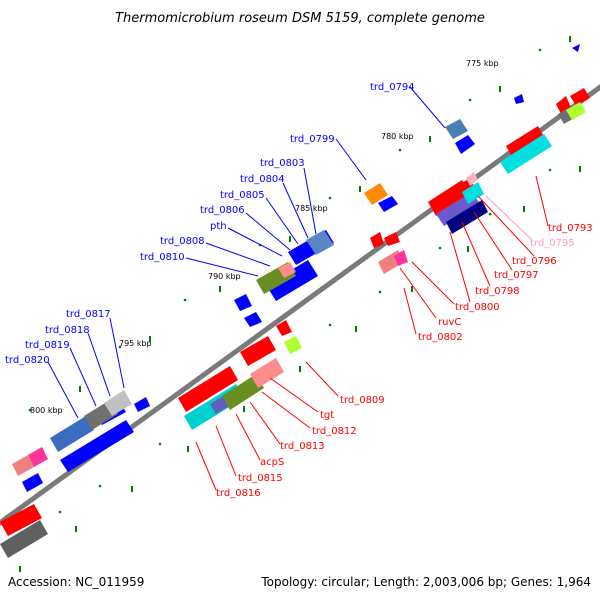 The height and width of the screenshot is (600, 600). I want to click on gene-label-trd-0808: trd_0808, so click(182, 241).